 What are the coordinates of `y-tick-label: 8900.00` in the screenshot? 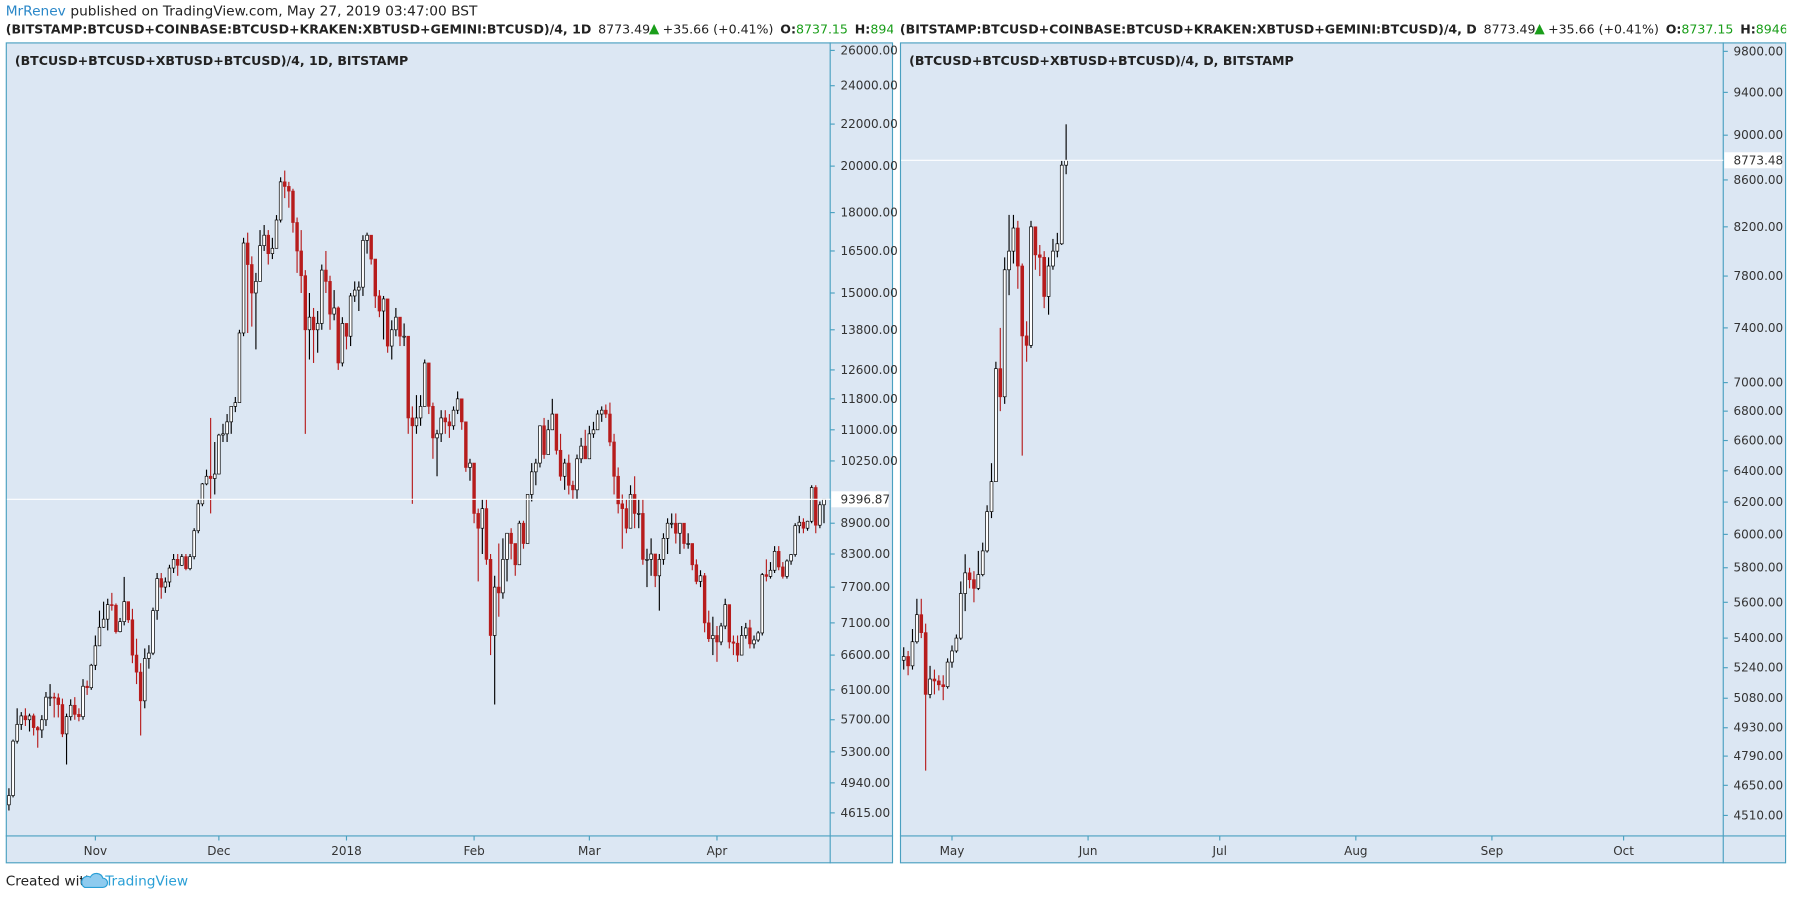 It's located at (865, 523).